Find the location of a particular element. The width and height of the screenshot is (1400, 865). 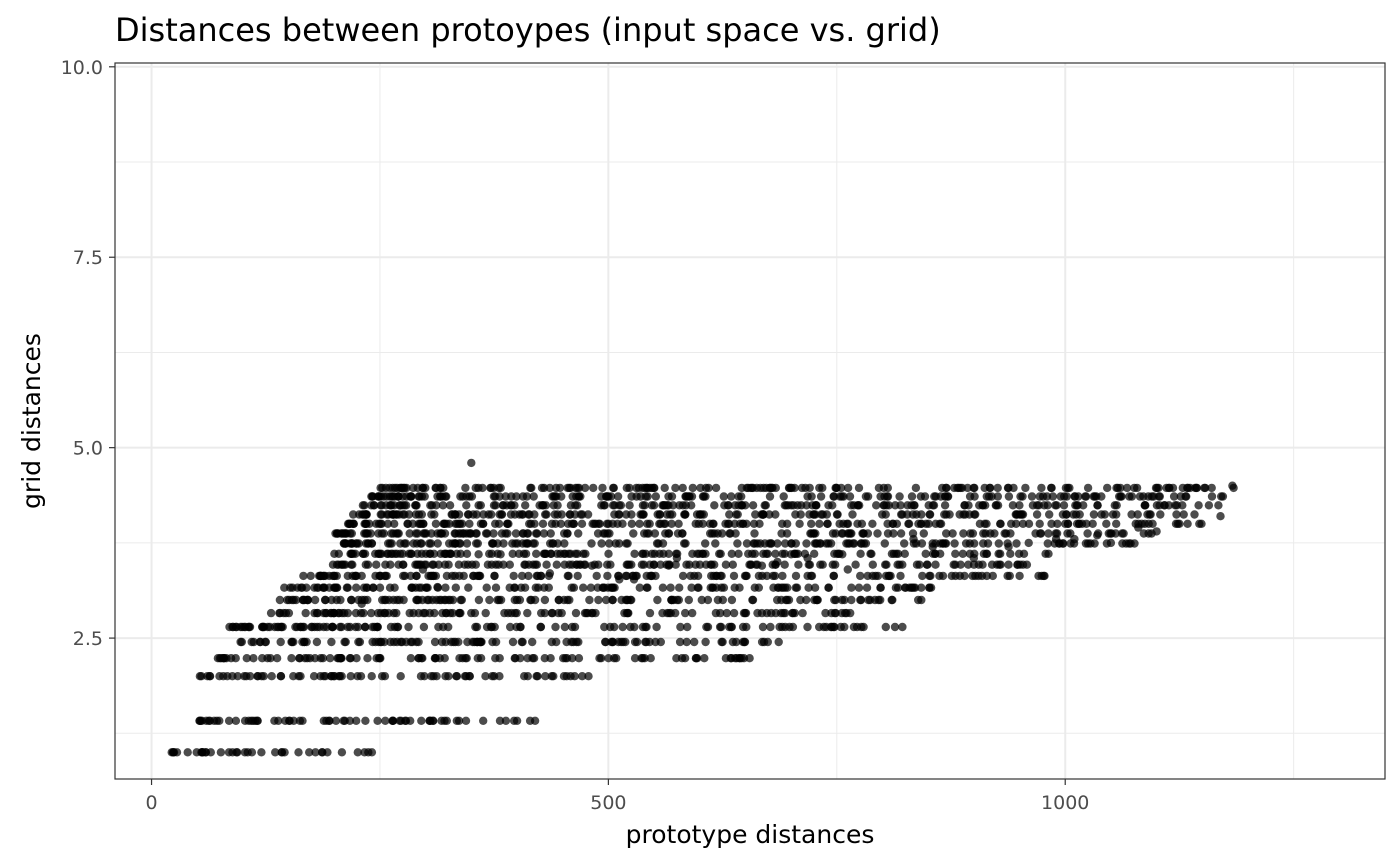

y-tick-label: 7.5 is located at coordinates (88, 258).